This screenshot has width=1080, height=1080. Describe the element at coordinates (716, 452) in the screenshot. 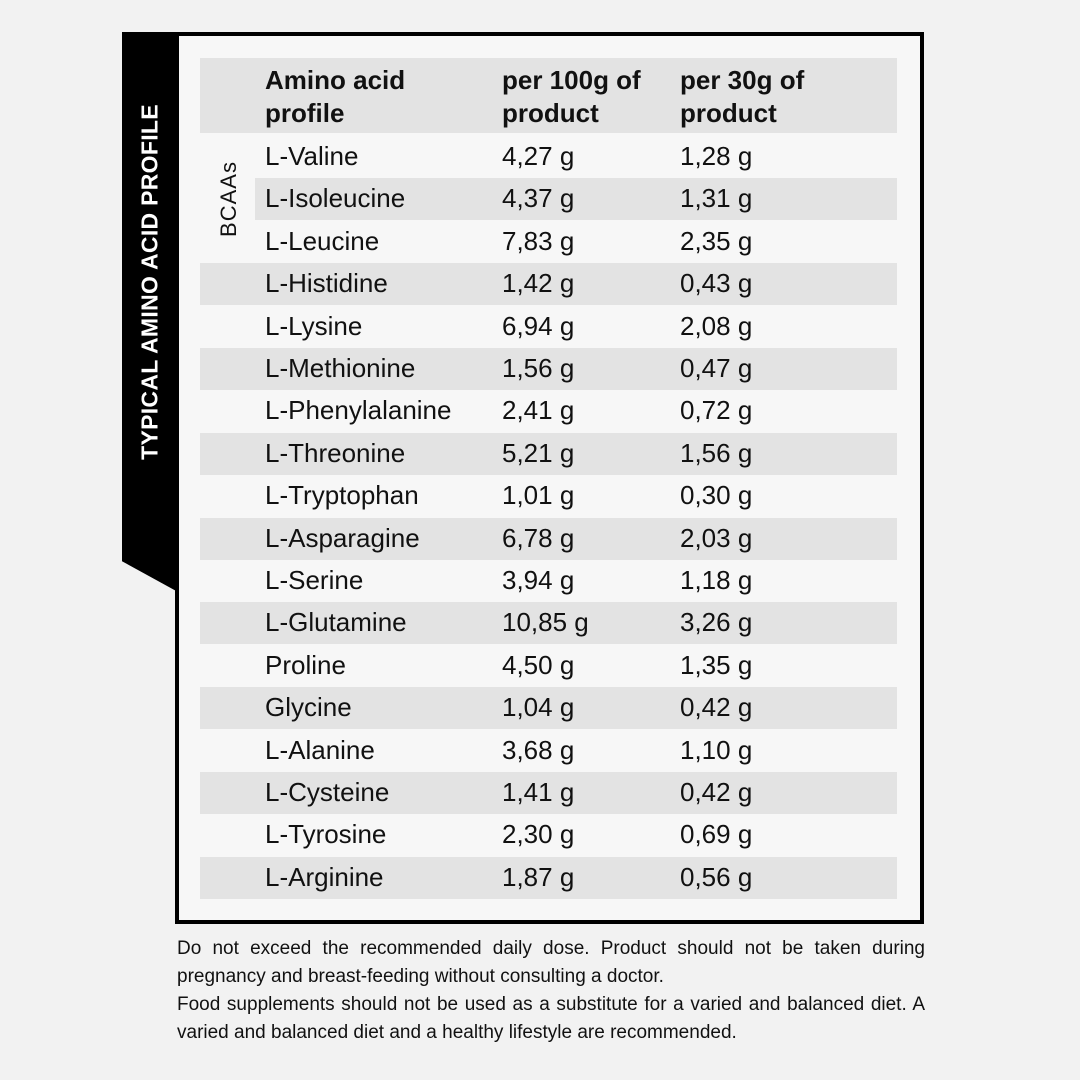

I see `per-30g-value: 1,56 g` at that location.